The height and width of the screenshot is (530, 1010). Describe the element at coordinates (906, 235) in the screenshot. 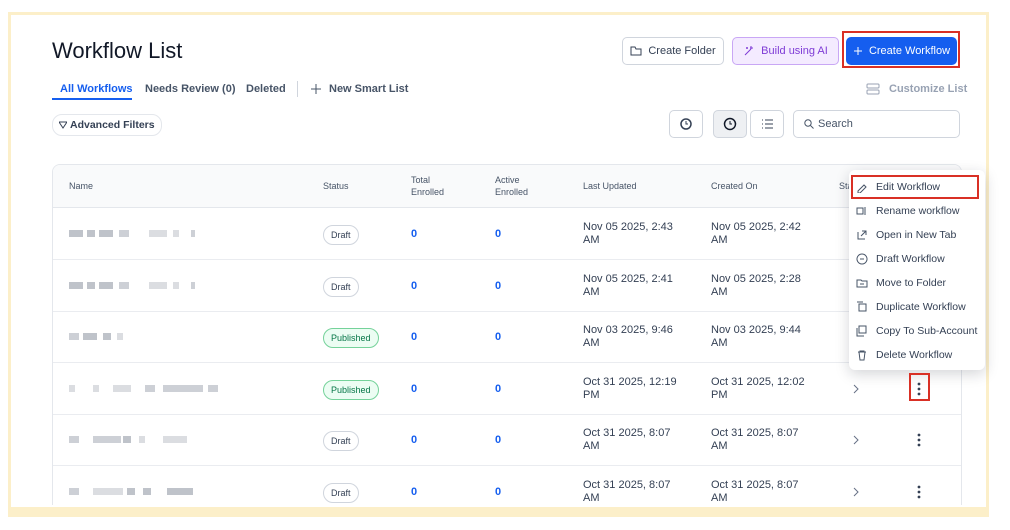

I see `menu-item: Open in New Tab` at that location.